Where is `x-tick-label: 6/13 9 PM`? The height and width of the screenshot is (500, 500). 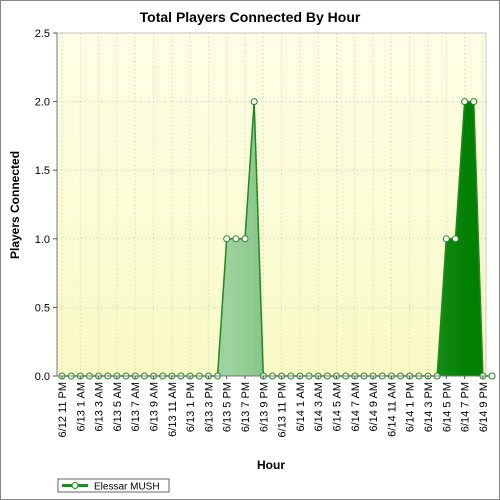
x-tick-label: 6/13 9 PM is located at coordinates (264, 407).